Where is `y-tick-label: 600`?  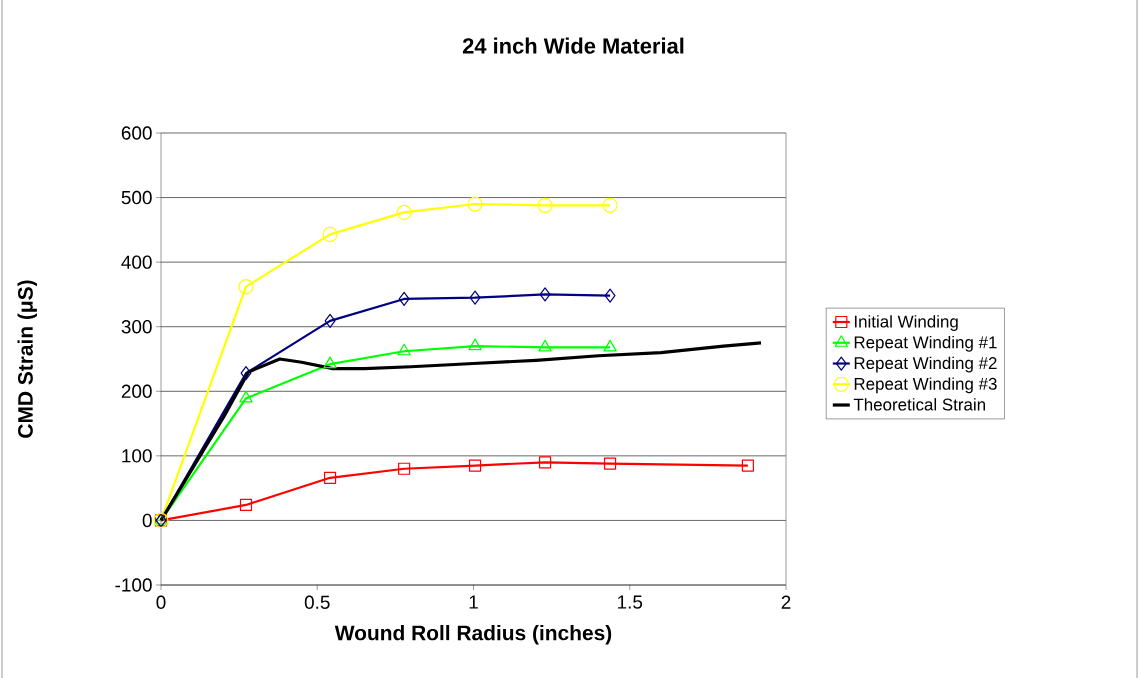
y-tick-label: 600 is located at coordinates (136, 133).